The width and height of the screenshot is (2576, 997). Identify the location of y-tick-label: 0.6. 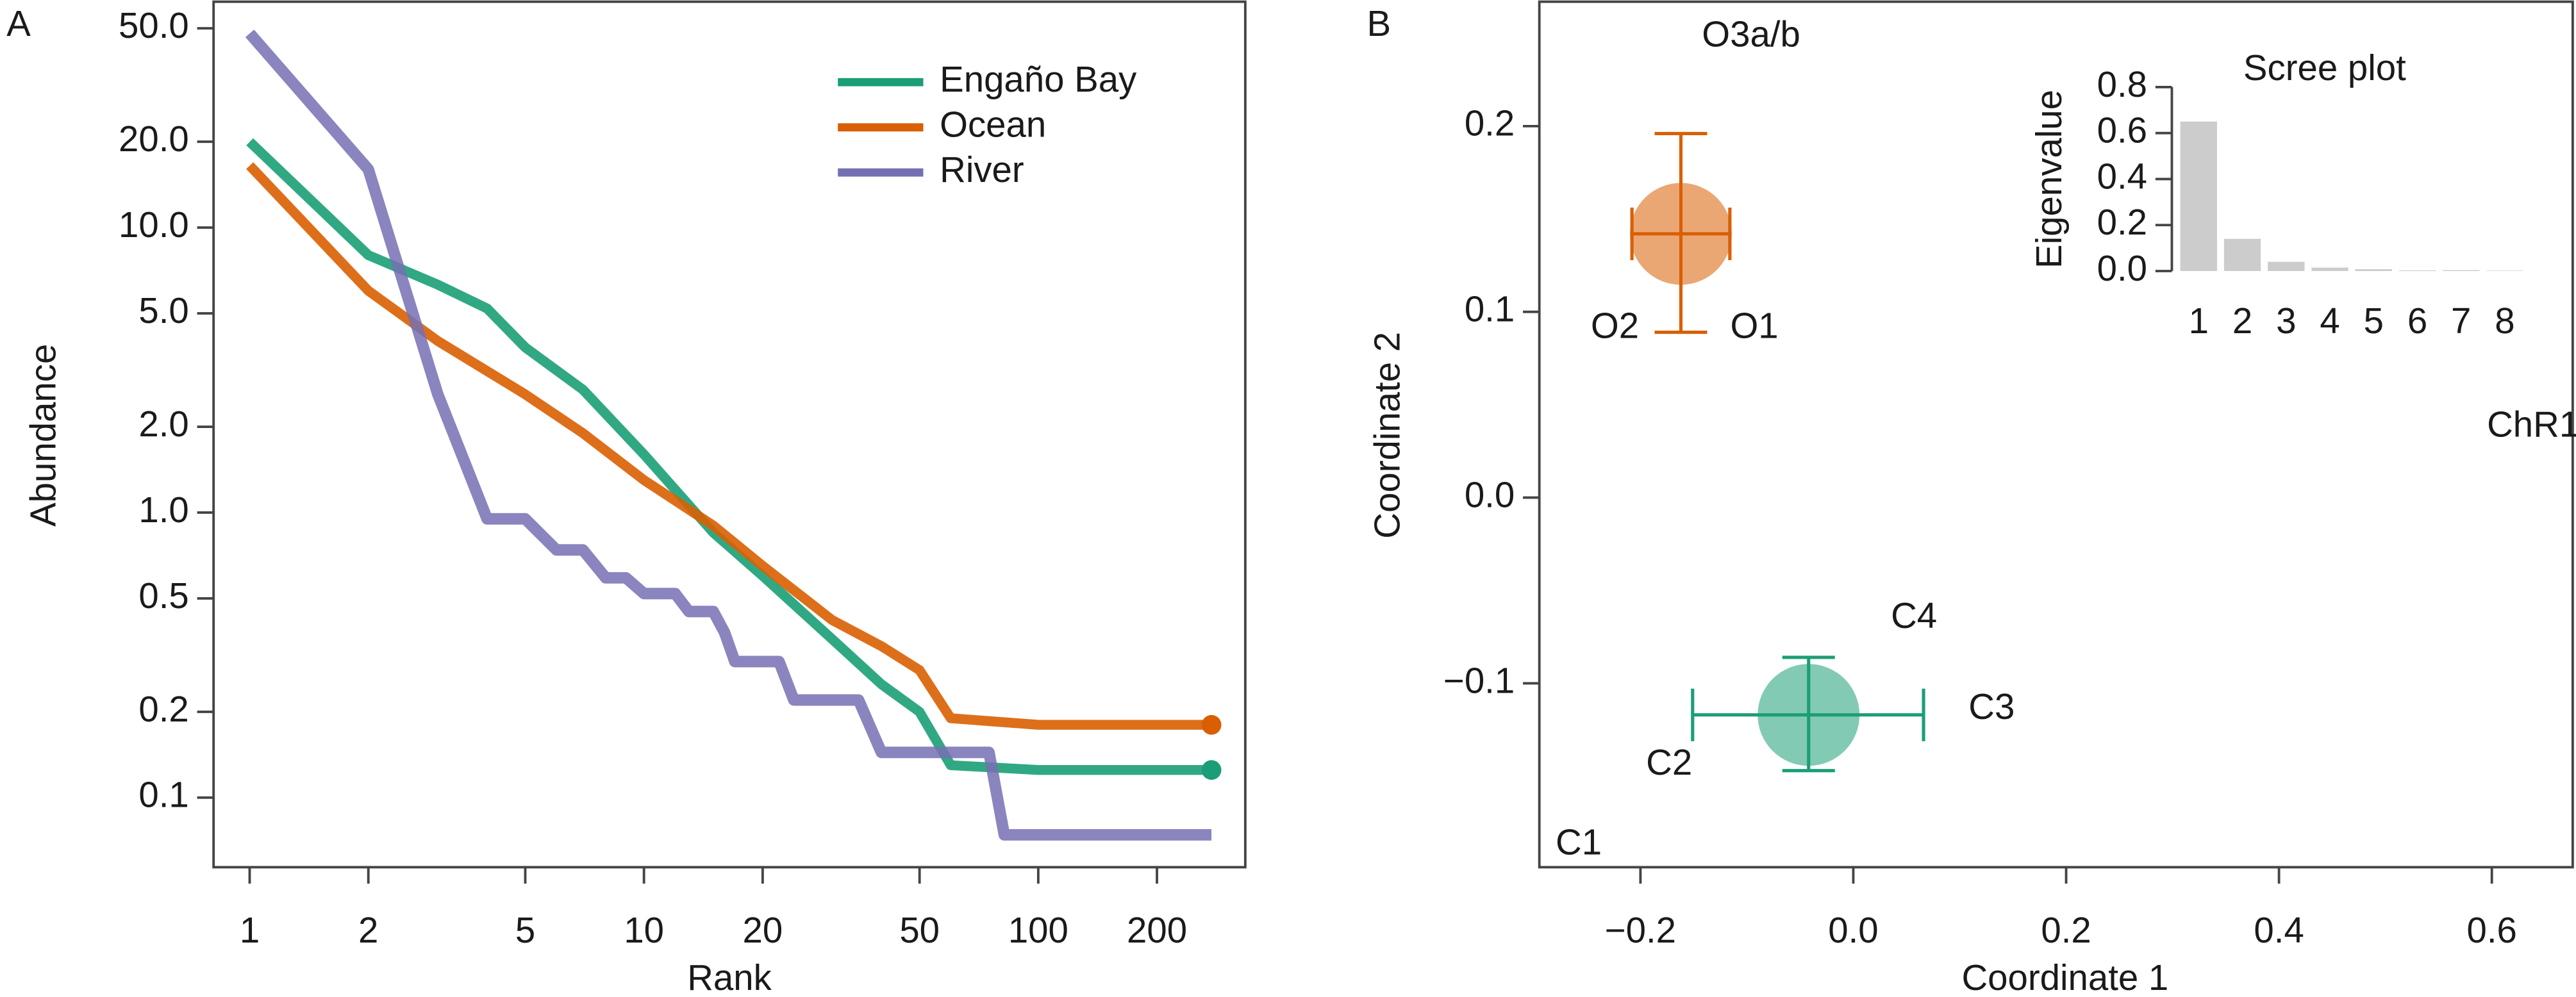
(2122, 130).